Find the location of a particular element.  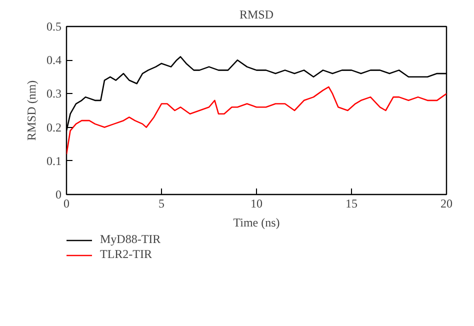

y-tick-label: 0.3 is located at coordinates (54, 93).